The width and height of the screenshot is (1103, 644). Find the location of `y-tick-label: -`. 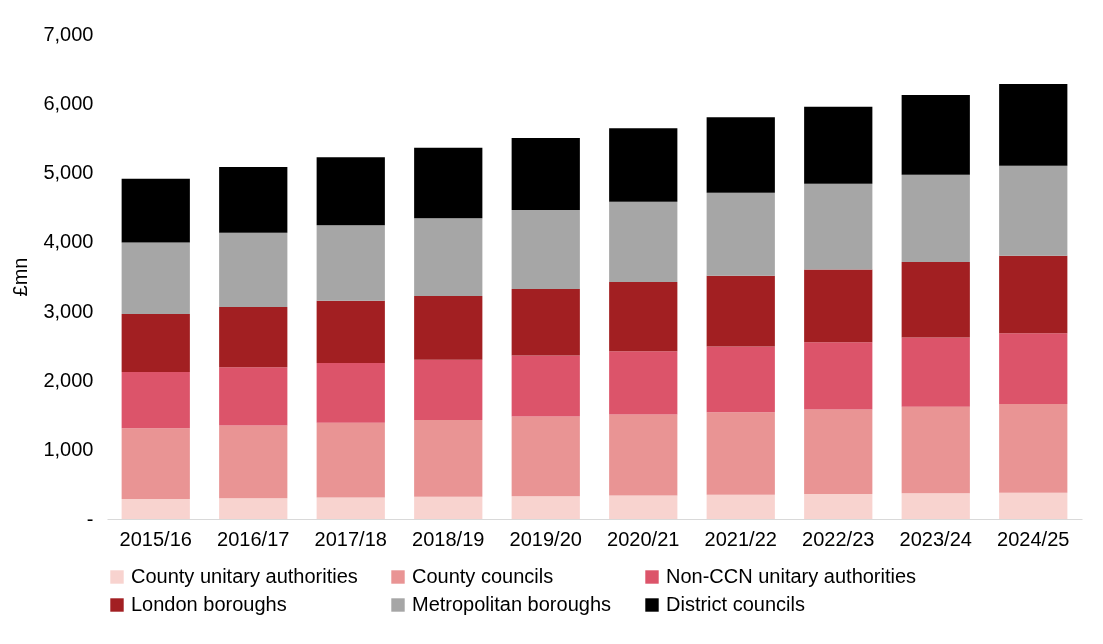

y-tick-label: - is located at coordinates (90, 518).